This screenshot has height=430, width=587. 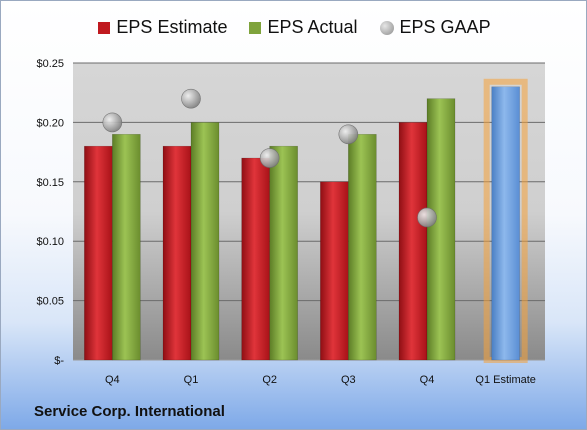 I want to click on legend-item-eps-estimate: EPS Estimate, so click(x=162, y=27).